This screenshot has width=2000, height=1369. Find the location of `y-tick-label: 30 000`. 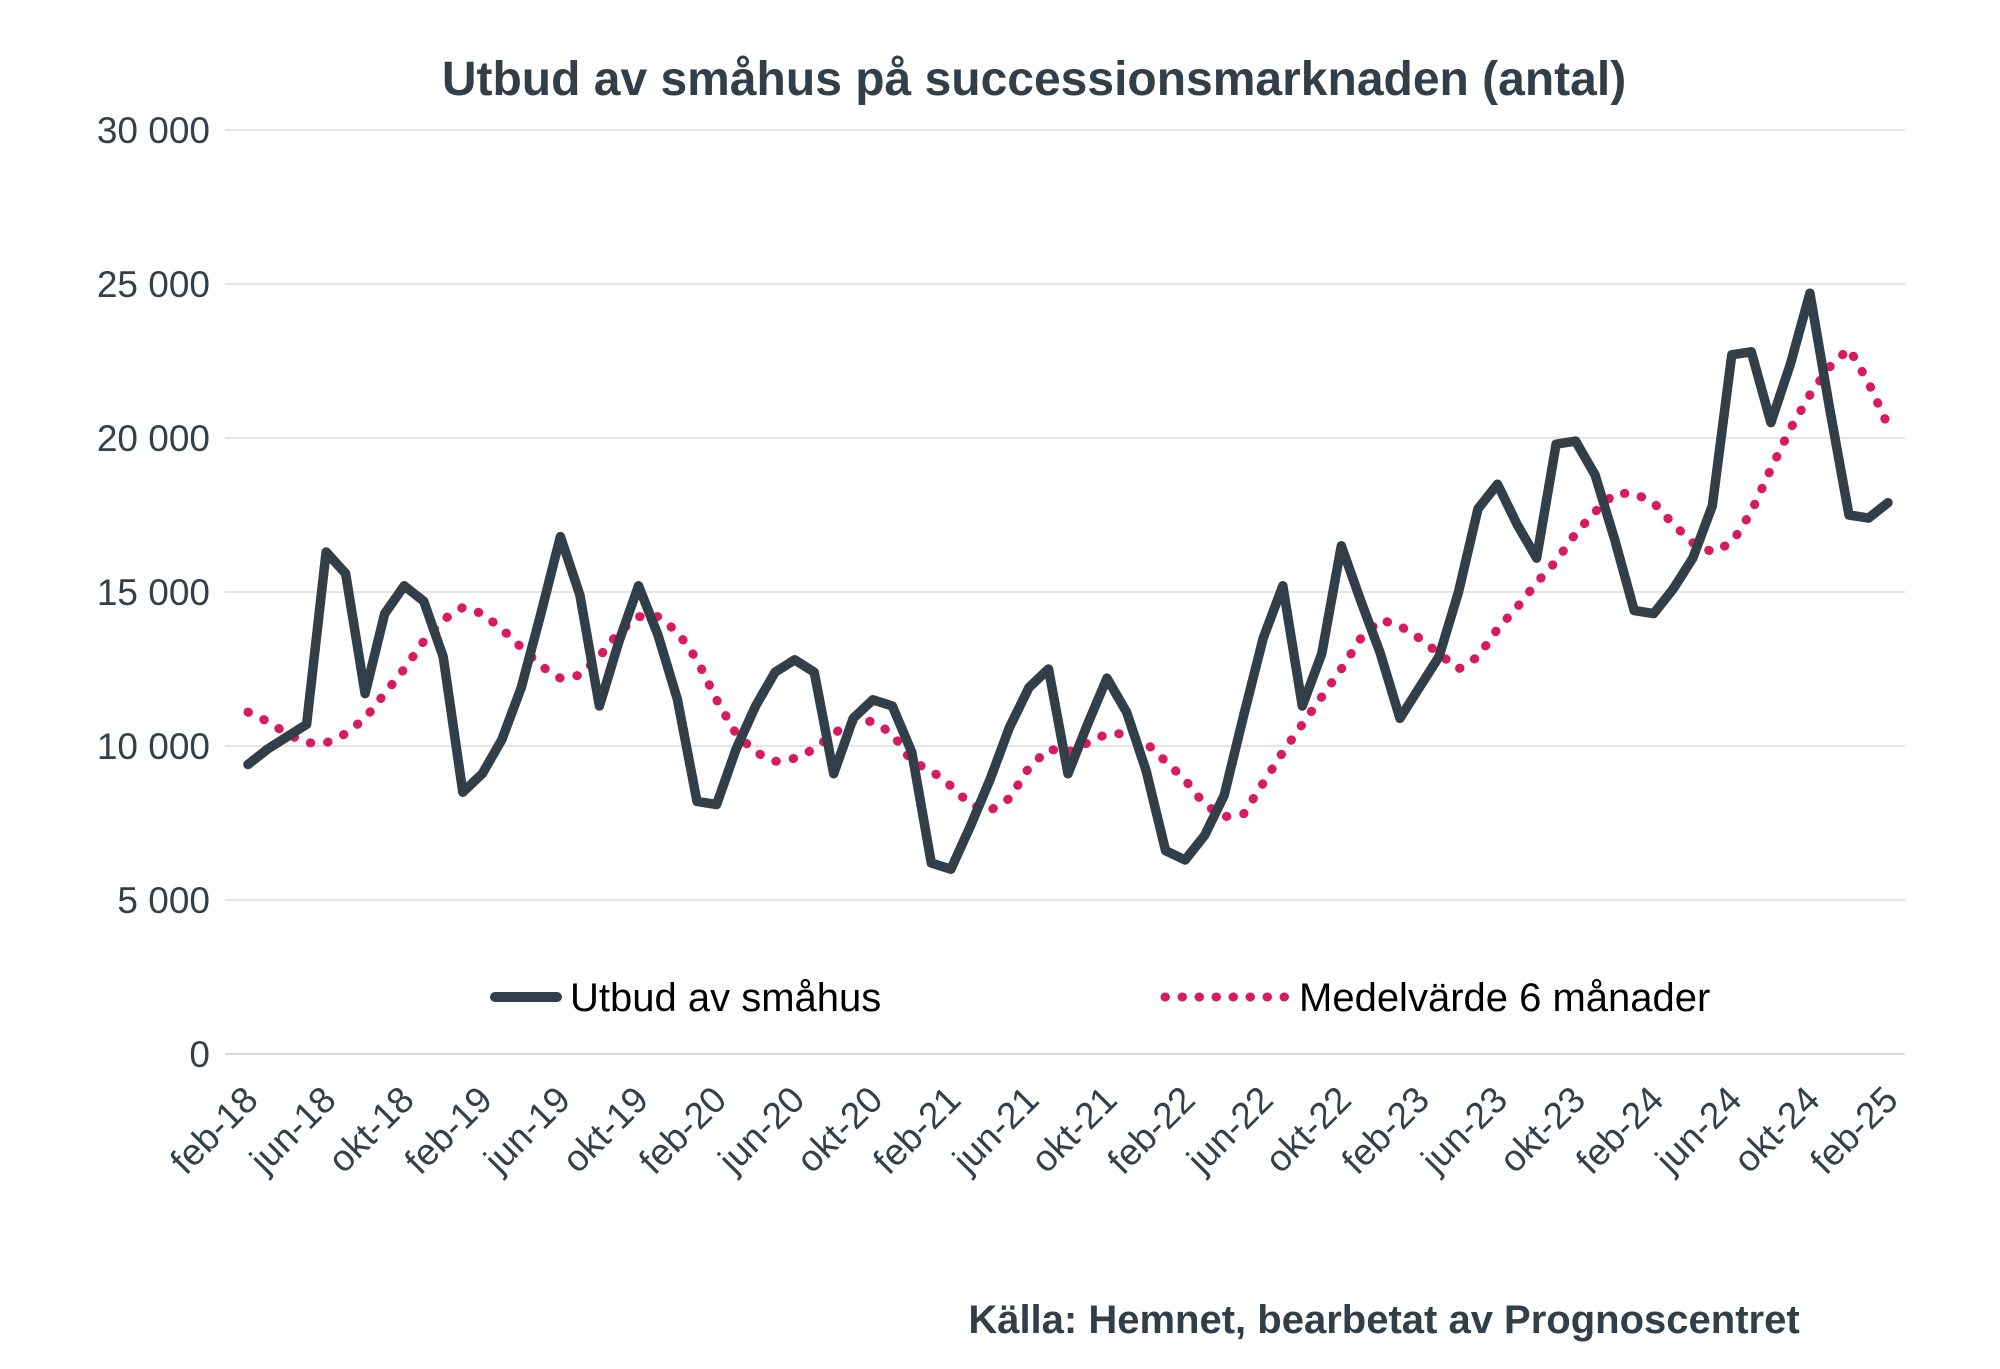

y-tick-label: 30 000 is located at coordinates (153, 130).